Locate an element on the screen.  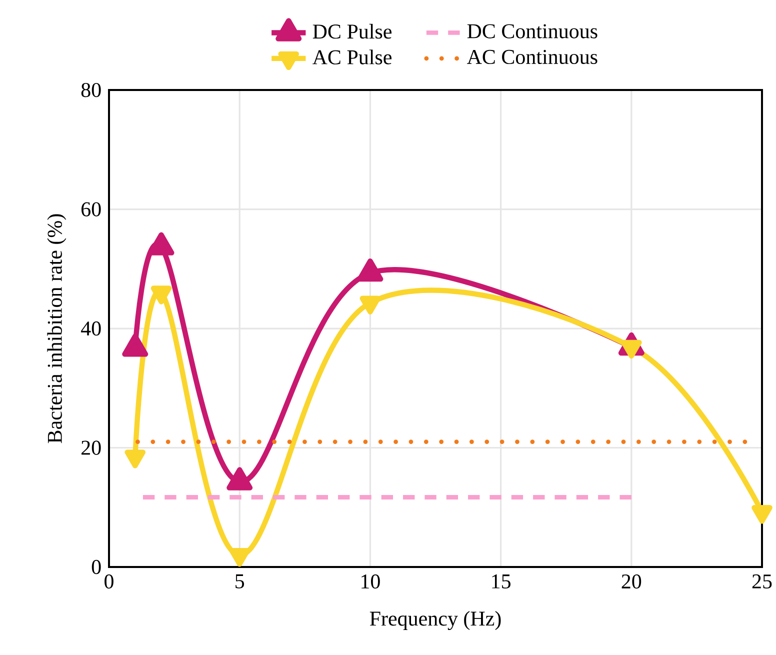
legend-label: DC Pulse is located at coordinates (352, 31).